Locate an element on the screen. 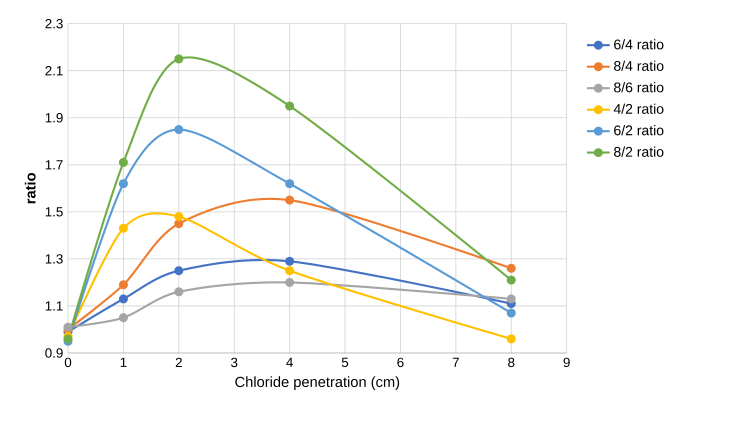 This screenshot has height=421, width=741. x-axis-title: Chloride penetration (cm) is located at coordinates (317, 383).